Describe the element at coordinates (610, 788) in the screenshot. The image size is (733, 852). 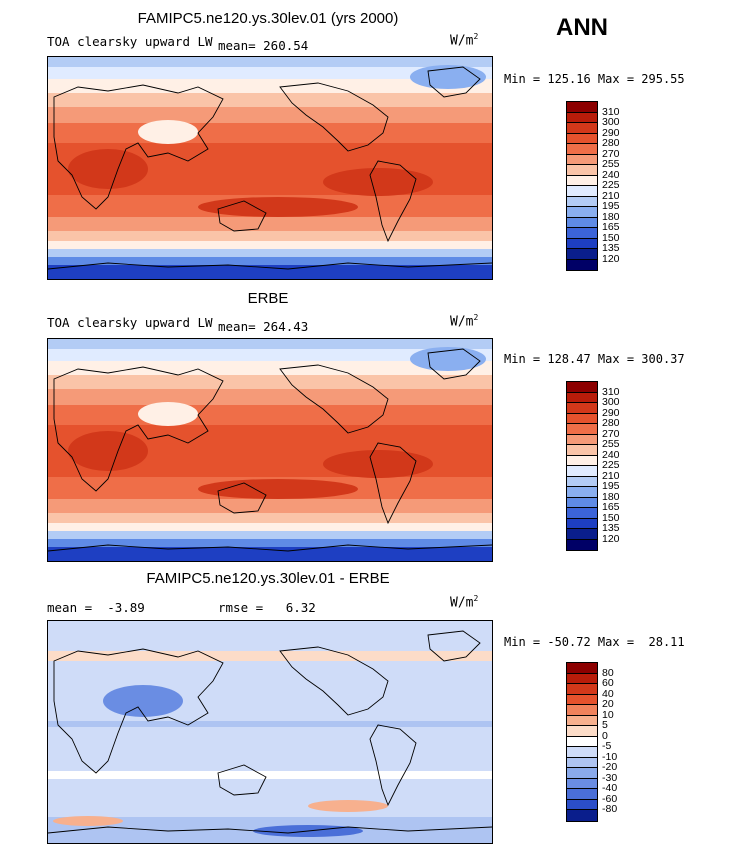
I see `colorbar-tick-label: -40` at that location.